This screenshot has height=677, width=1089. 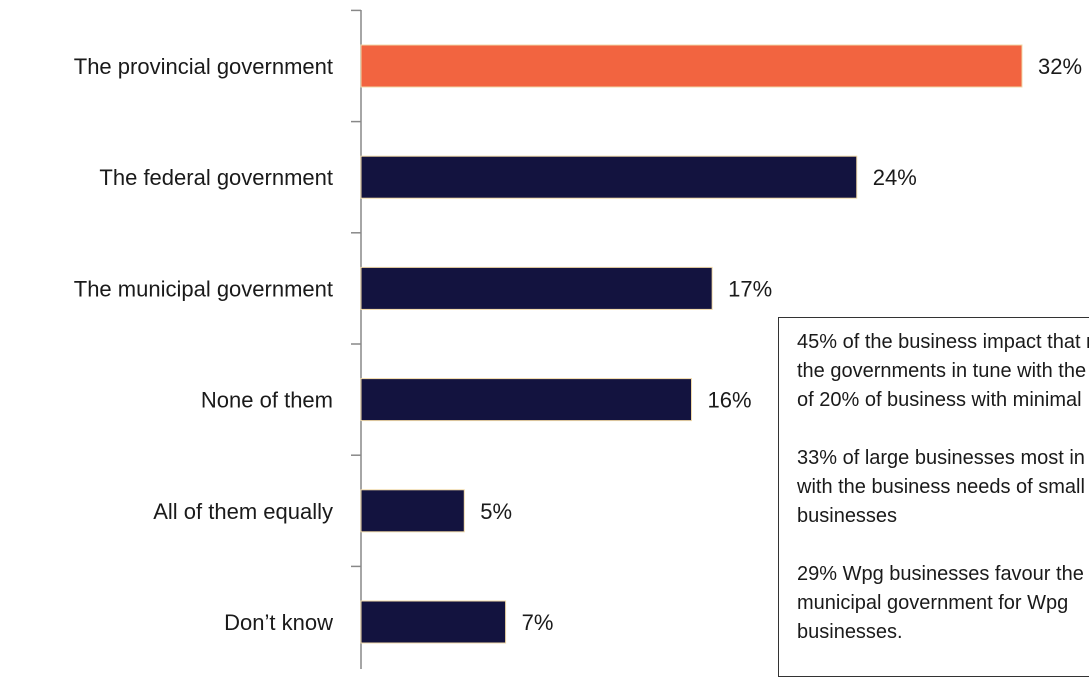 I want to click on data-label: 24%, so click(x=895, y=177).